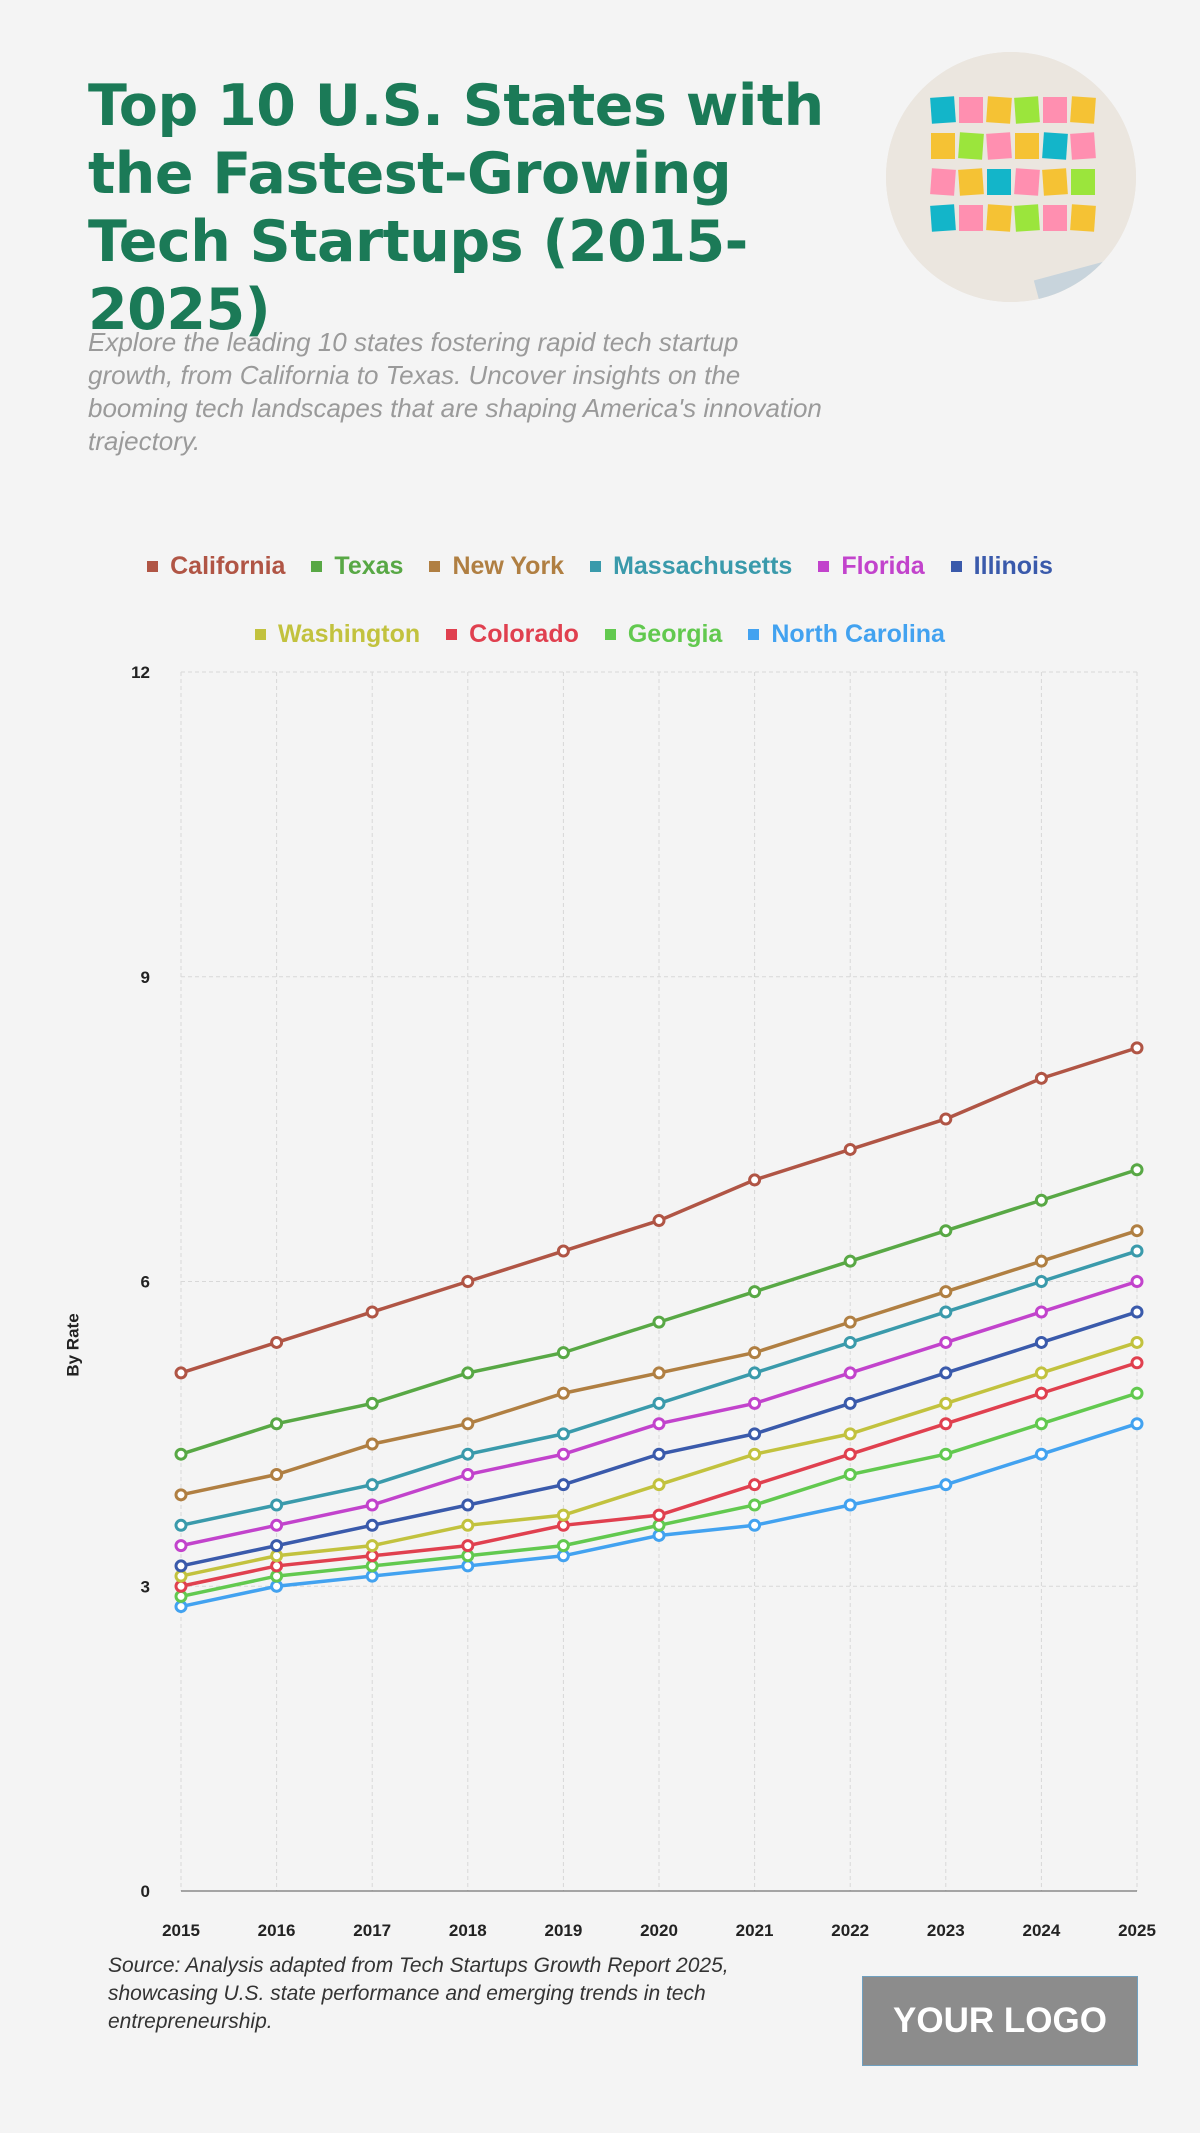  What do you see at coordinates (337, 634) in the screenshot?
I see `legend-item: Washington` at bounding box center [337, 634].